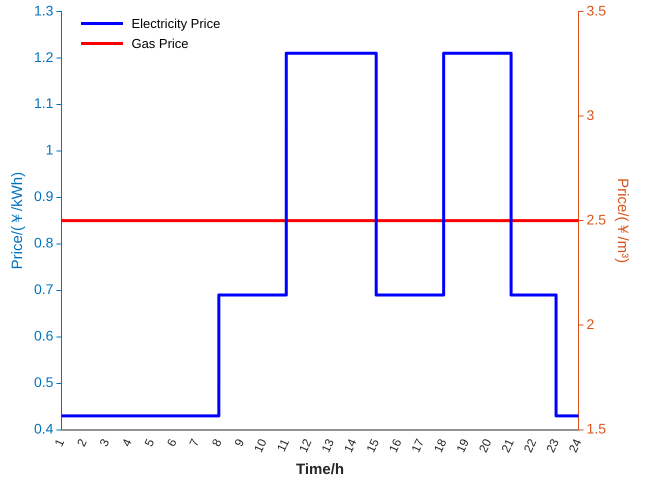 Image resolution: width=645 pixels, height=483 pixels. What do you see at coordinates (590, 324) in the screenshot?
I see `y2-tick-label: 2` at bounding box center [590, 324].